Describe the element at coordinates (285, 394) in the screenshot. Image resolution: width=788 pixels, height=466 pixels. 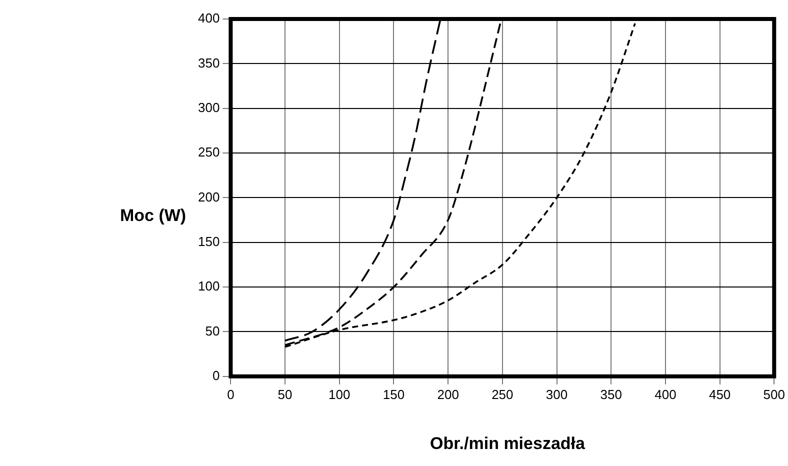
I see `x-tick-label: 50` at that location.